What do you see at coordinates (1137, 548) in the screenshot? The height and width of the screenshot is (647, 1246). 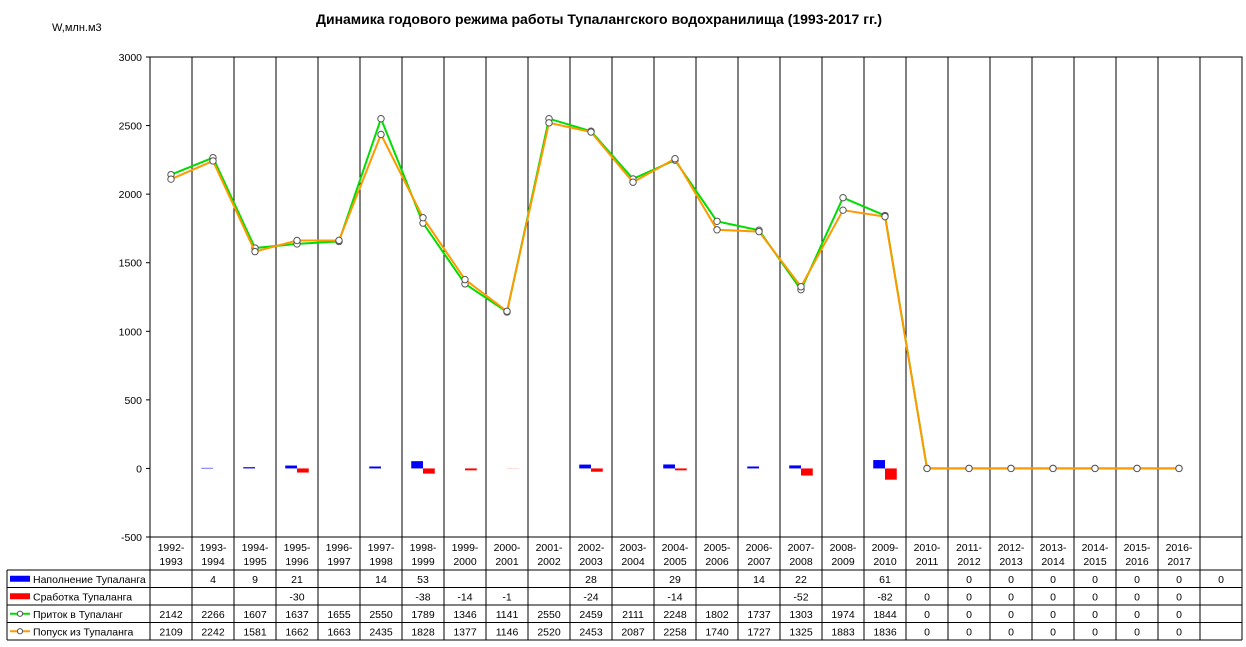 I see `x-tick-label: 2015-` at bounding box center [1137, 548].